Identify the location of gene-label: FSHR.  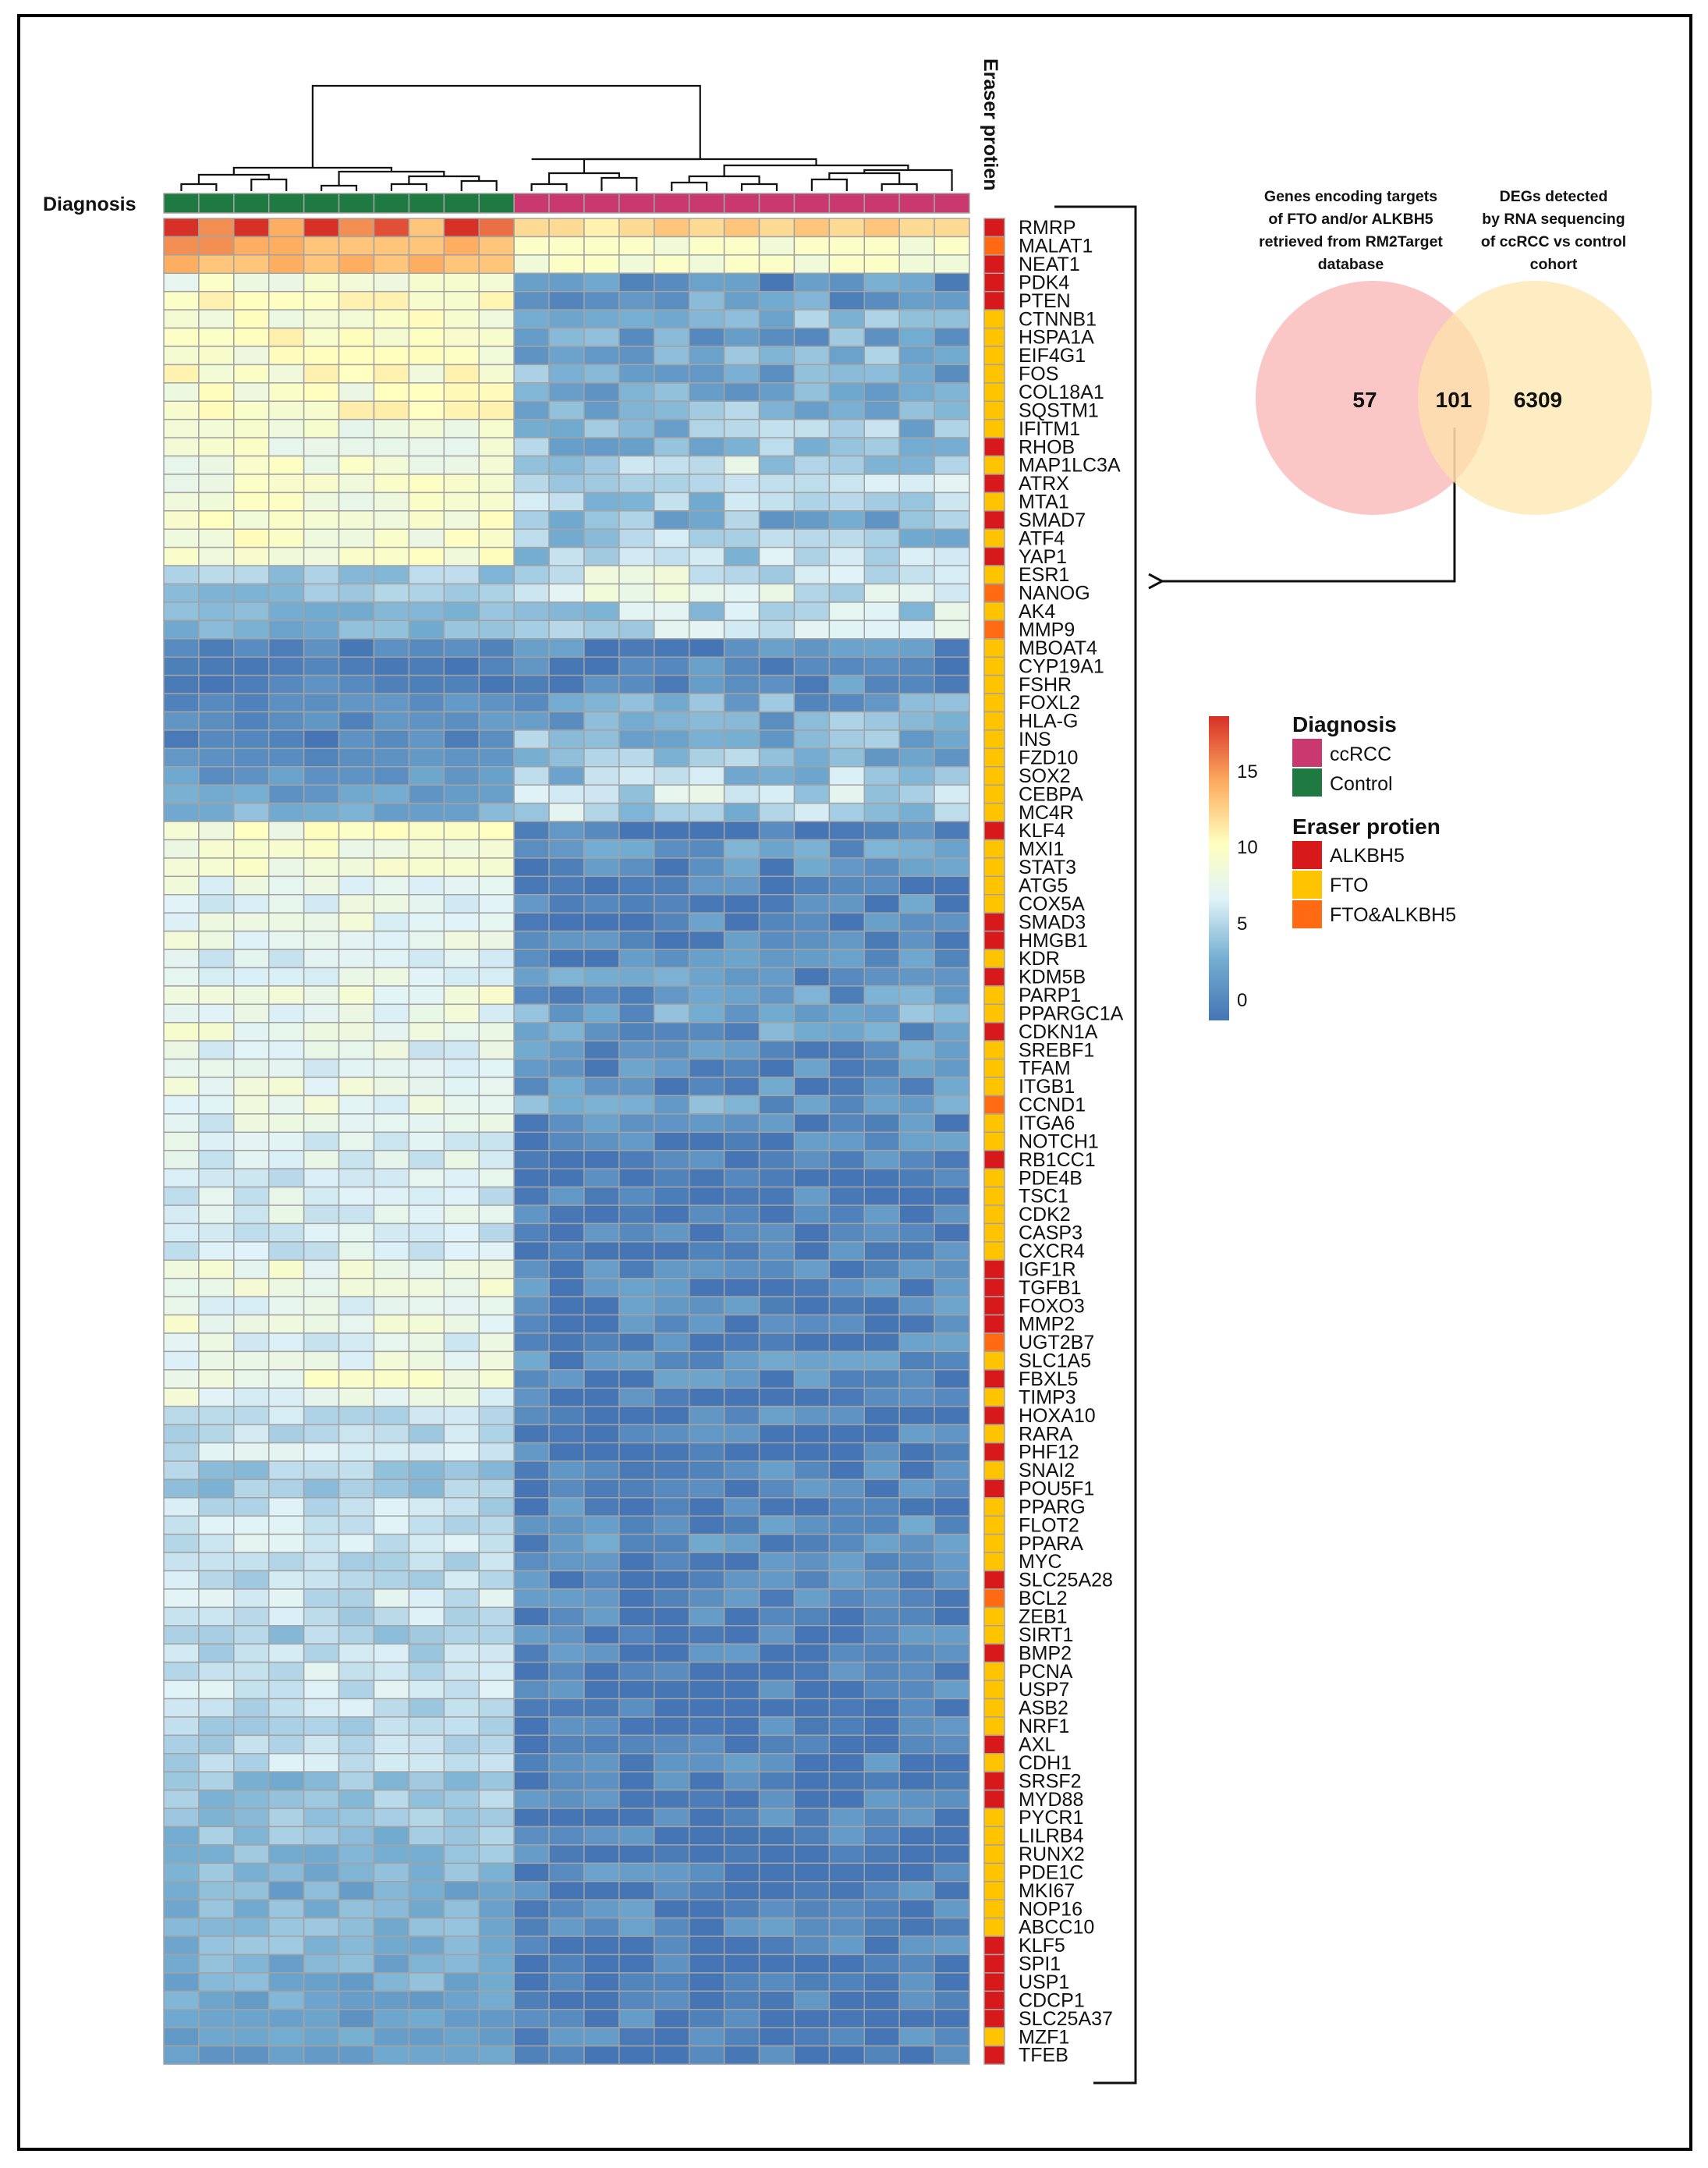
(1045, 685).